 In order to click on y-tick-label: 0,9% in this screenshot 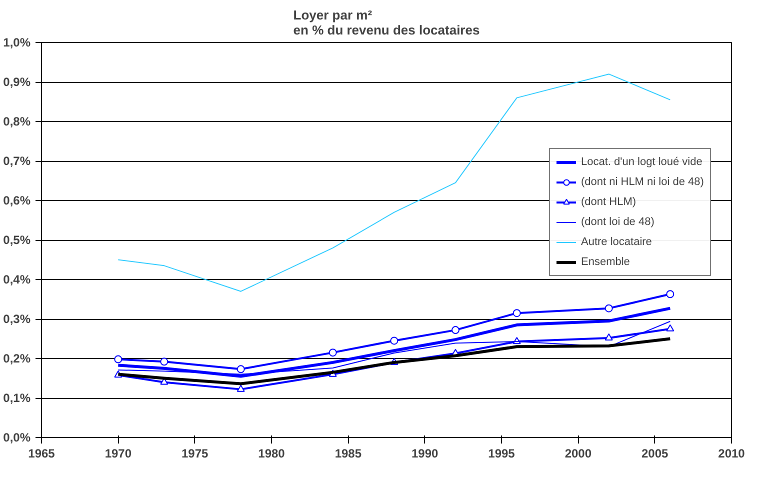, I will do `click(17, 82)`.